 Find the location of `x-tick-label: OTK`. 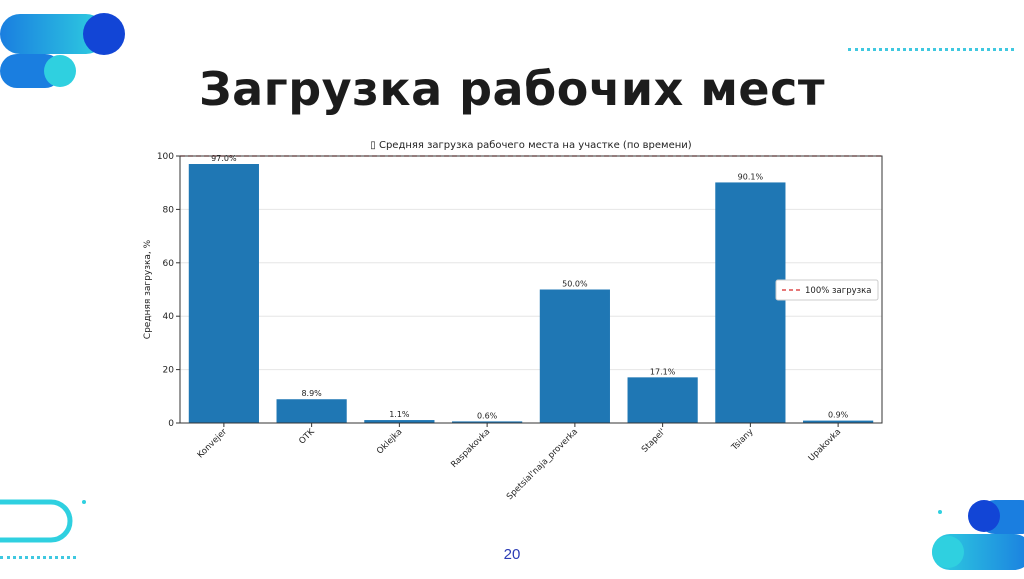

x-tick-label: OTK is located at coordinates (307, 437).